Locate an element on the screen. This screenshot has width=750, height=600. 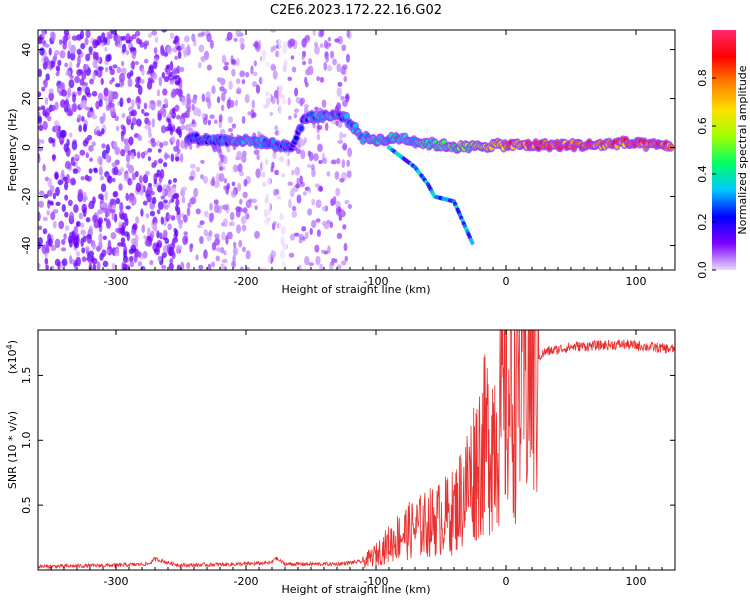
branch-point is located at coordinates (472, 242).